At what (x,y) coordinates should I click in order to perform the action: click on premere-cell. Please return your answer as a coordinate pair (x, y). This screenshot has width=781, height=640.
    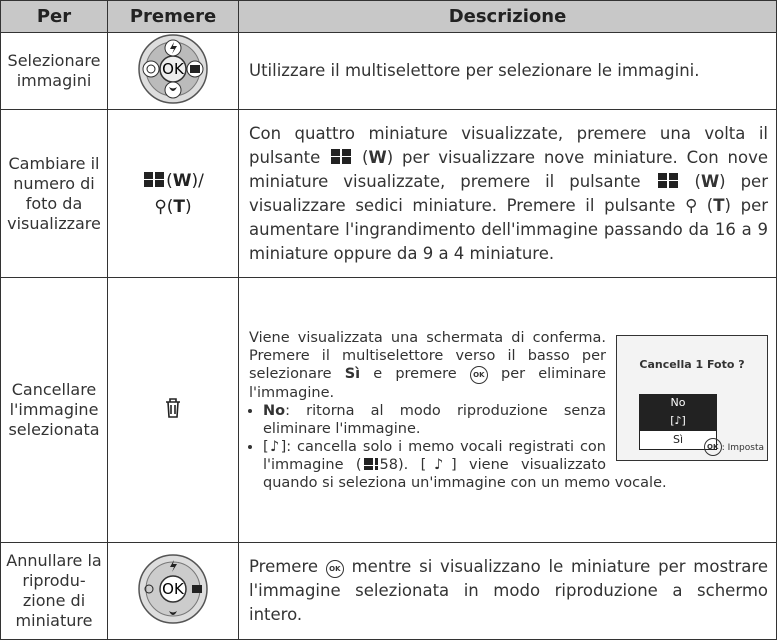
    Looking at the image, I should click on (173, 410).